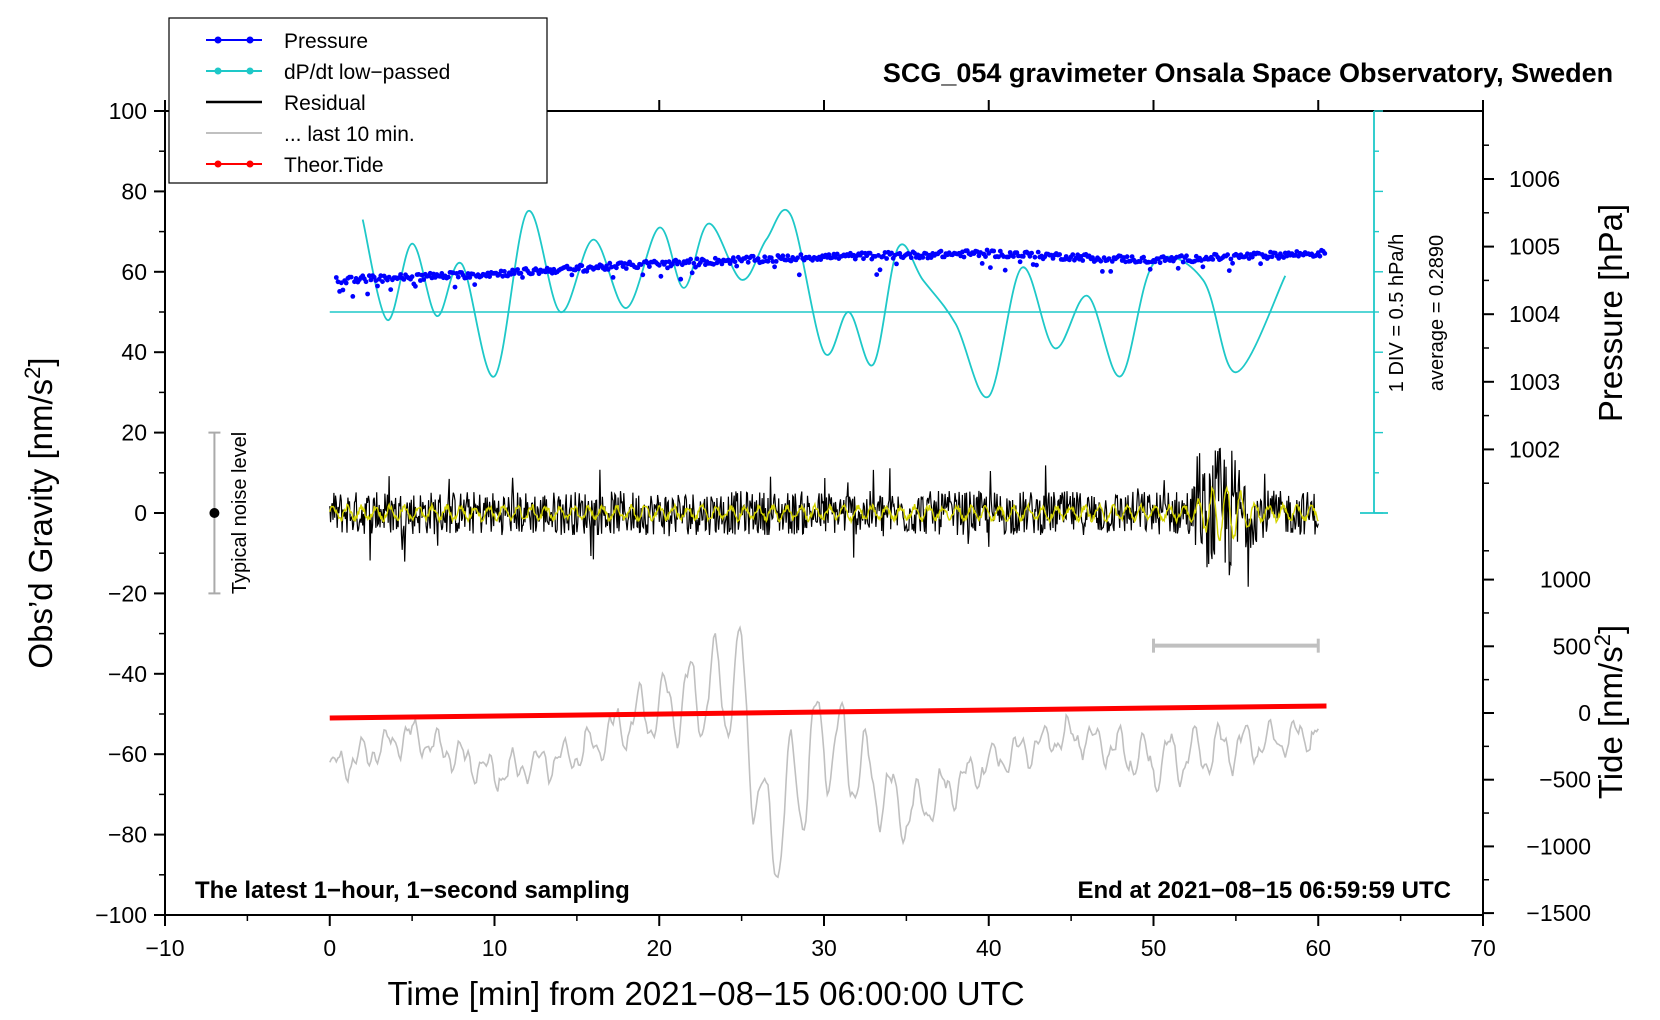 This screenshot has width=1660, height=1020. Describe the element at coordinates (1318, 948) in the screenshot. I see `x-tick-label: 60` at that location.